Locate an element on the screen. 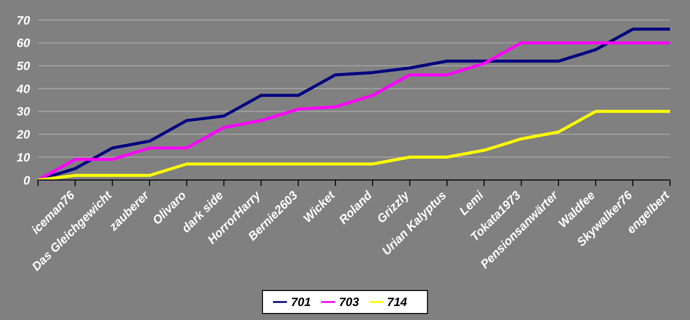 The image size is (690, 320). y-tick-label: 0 is located at coordinates (26, 180).